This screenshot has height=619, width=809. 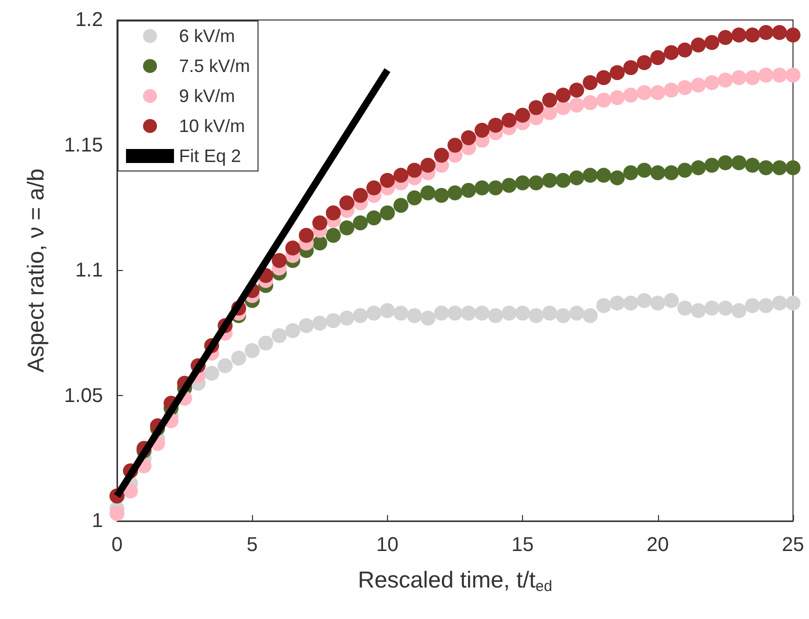 What do you see at coordinates (89, 20) in the screenshot?
I see `y-tick-label: 1.2` at bounding box center [89, 20].